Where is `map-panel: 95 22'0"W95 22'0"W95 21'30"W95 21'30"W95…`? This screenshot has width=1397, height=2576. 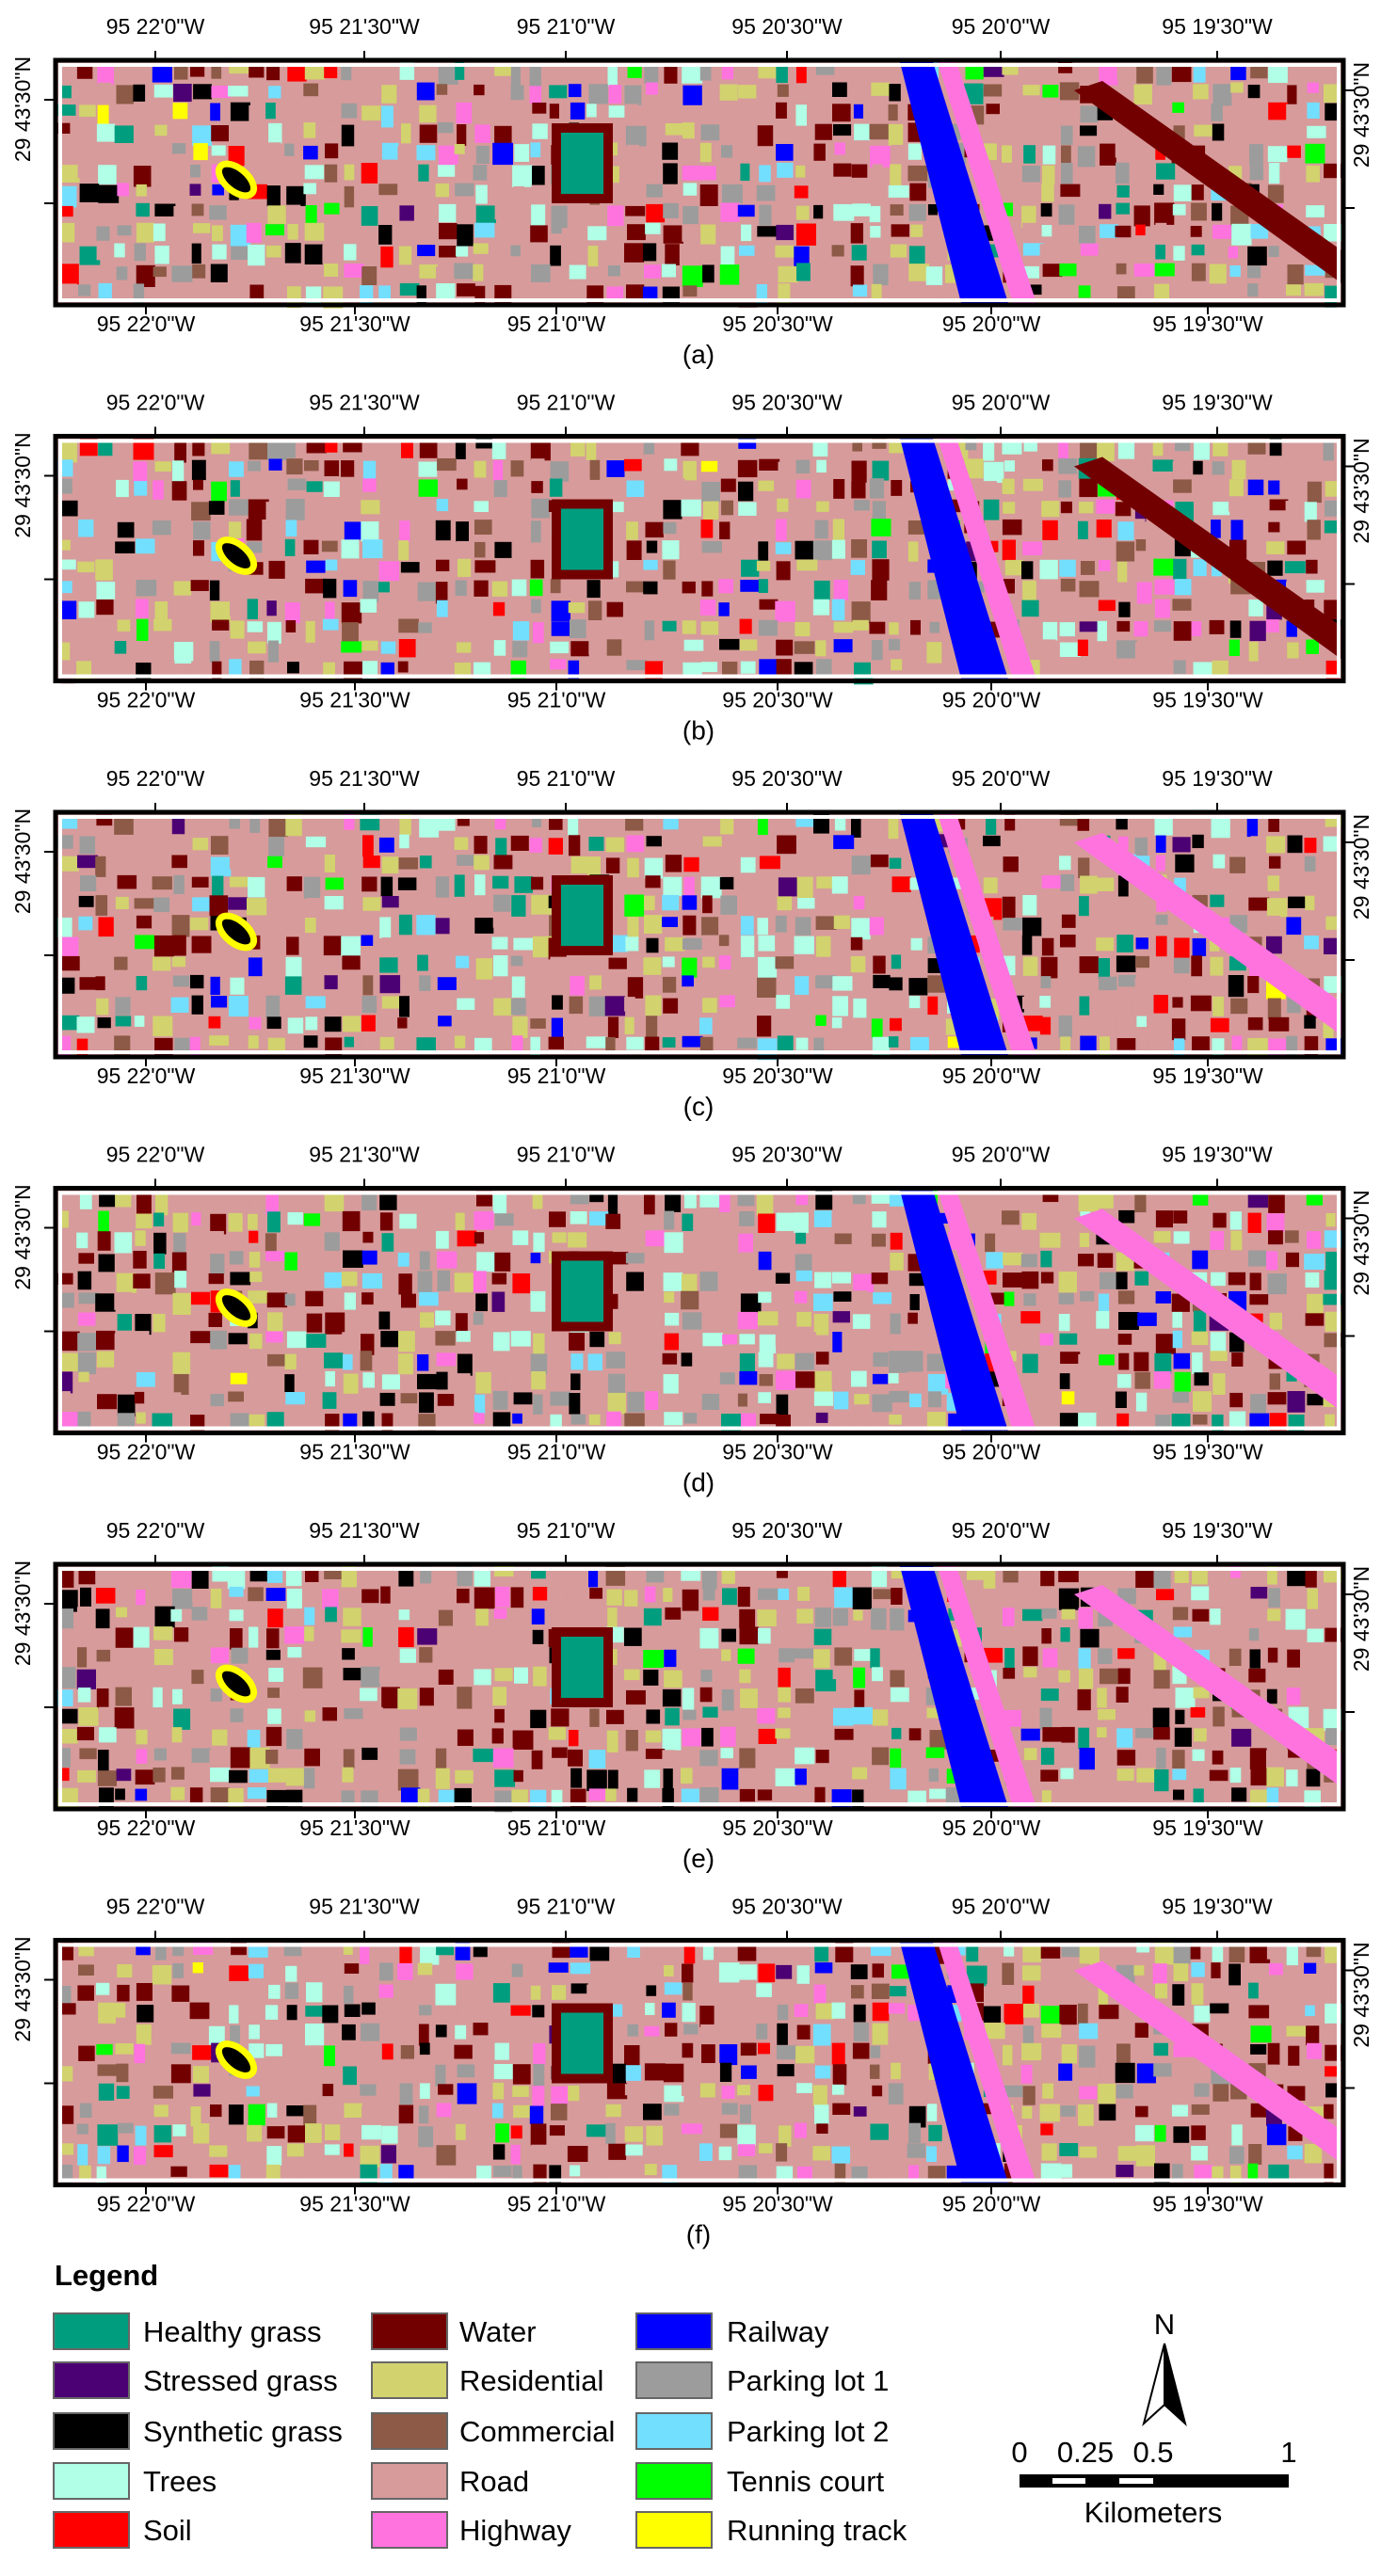 map-panel: 95 22'0"W95 22'0"W95 21'30"W95 21'30"W95… is located at coordinates (691, 2072).